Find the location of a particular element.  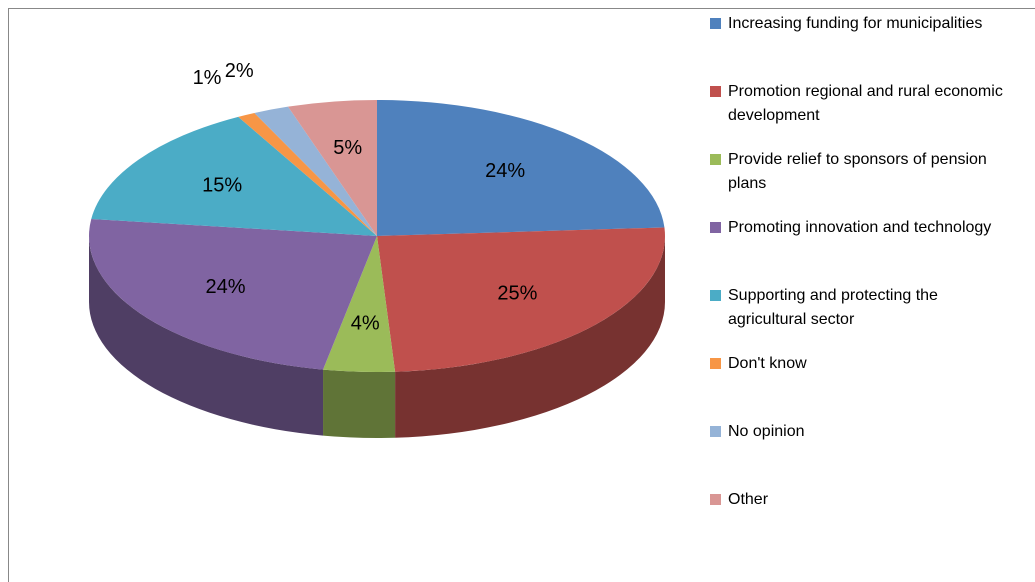

legend-item: Other is located at coordinates (865, 522).